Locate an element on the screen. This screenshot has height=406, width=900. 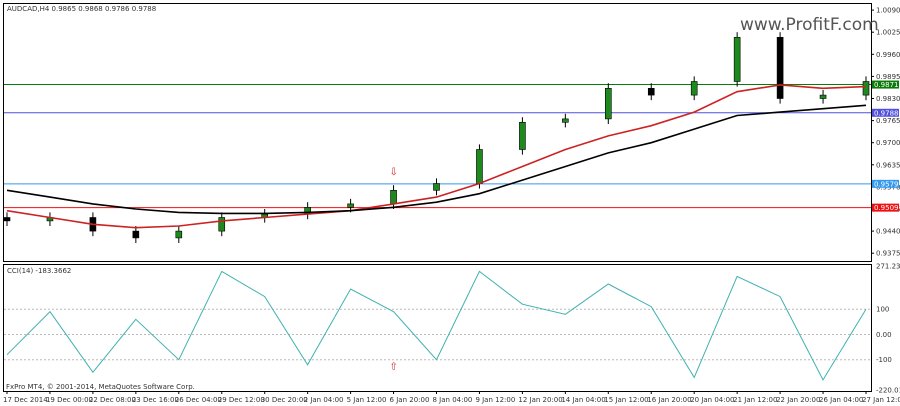
cci-tick-label: -220.0144 is located at coordinates (888, 391).